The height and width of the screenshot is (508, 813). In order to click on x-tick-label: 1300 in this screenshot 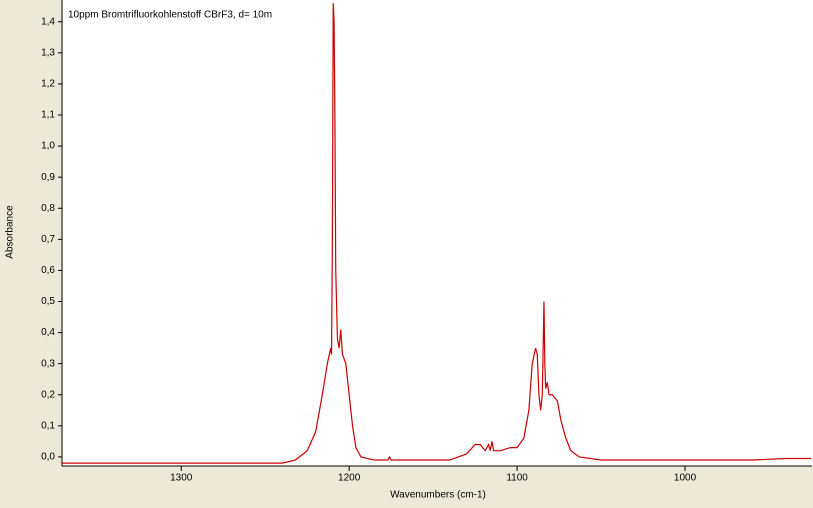, I will do `click(181, 478)`.